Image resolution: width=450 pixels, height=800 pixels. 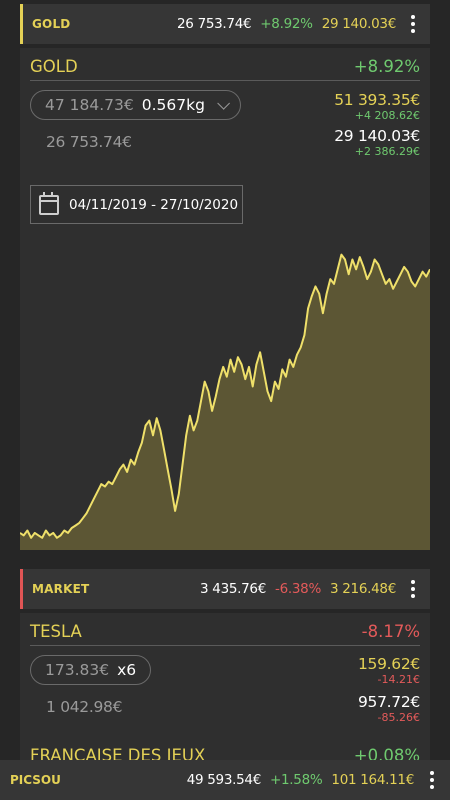 I want to click on quantity: 0.567kg, so click(x=173, y=105).